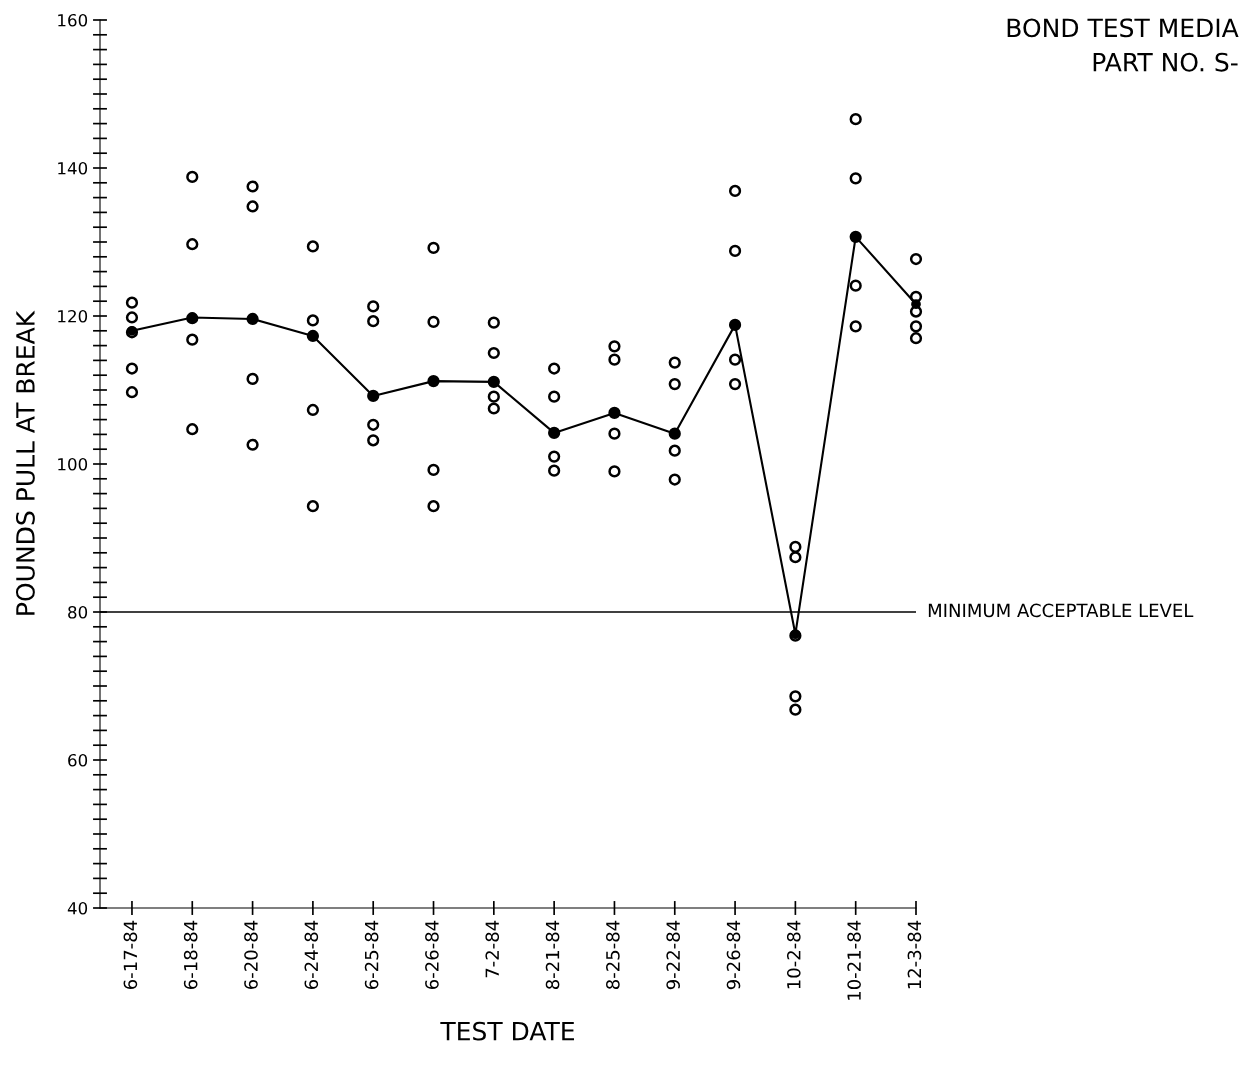 The image size is (1245, 1073). What do you see at coordinates (492, 949) in the screenshot?
I see `x-tick-label: 7-2-84` at bounding box center [492, 949].